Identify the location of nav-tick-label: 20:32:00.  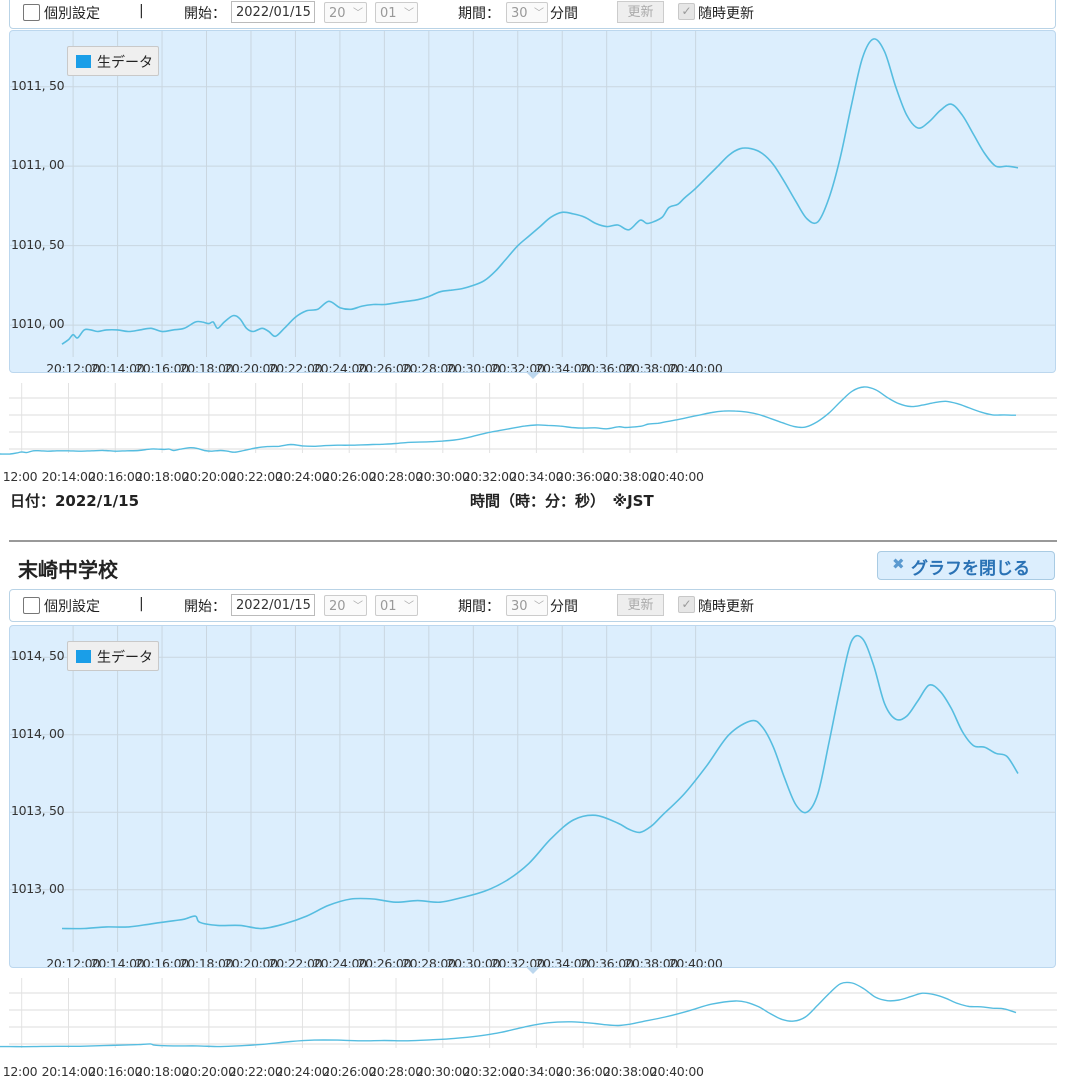
(489, 476).